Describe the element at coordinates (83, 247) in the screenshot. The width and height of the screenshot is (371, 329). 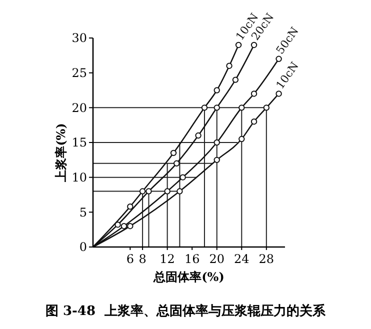
I see `y-tick-label: 0` at that location.